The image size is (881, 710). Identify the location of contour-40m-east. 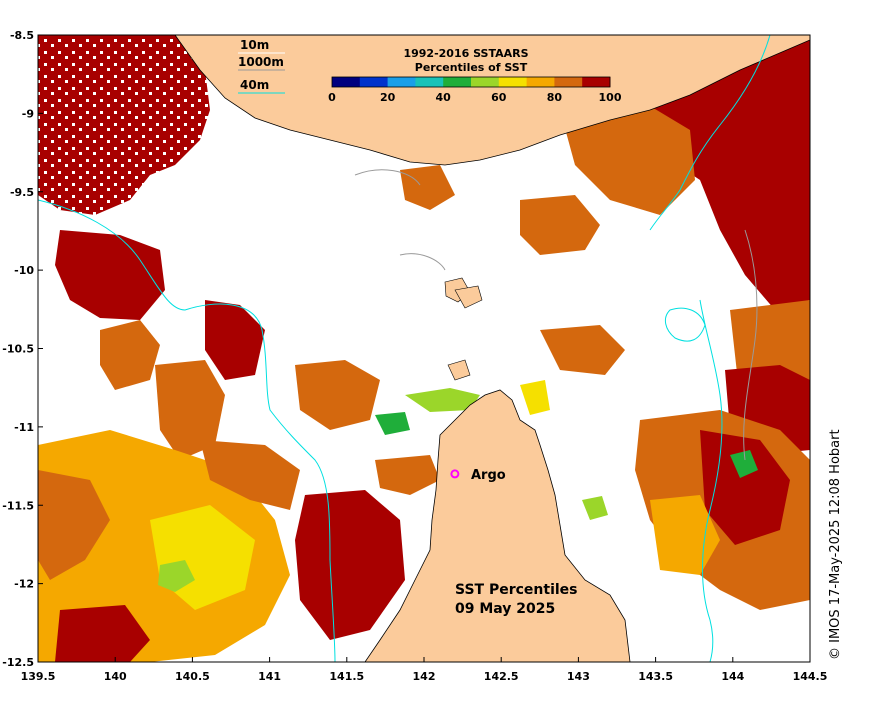
(710, 348).